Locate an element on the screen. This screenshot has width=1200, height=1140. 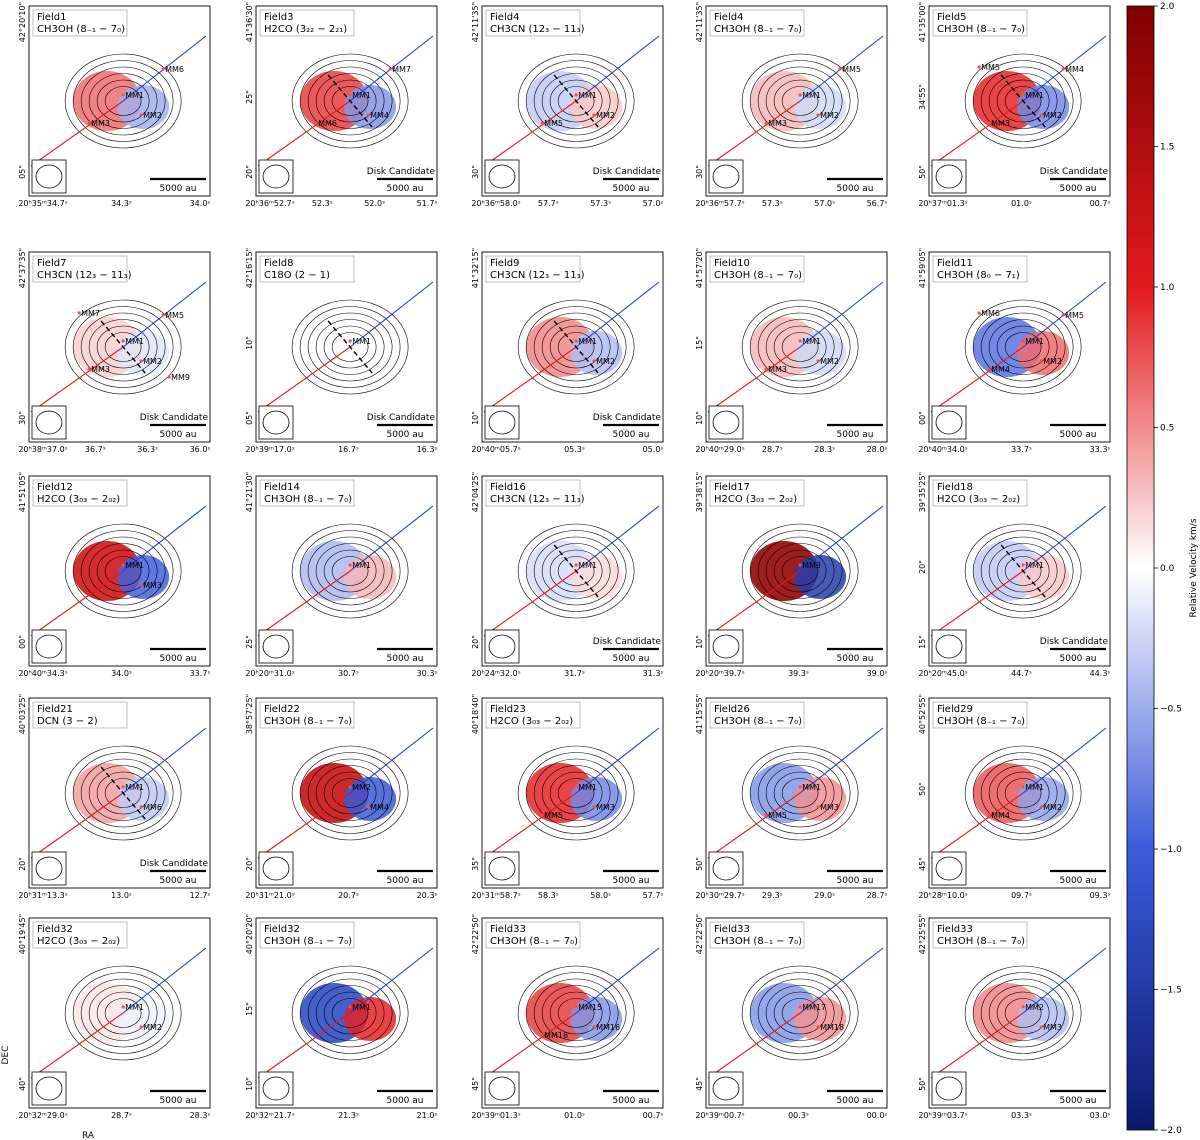
dec-tick-label: 41°35'00" is located at coordinates (922, 22).